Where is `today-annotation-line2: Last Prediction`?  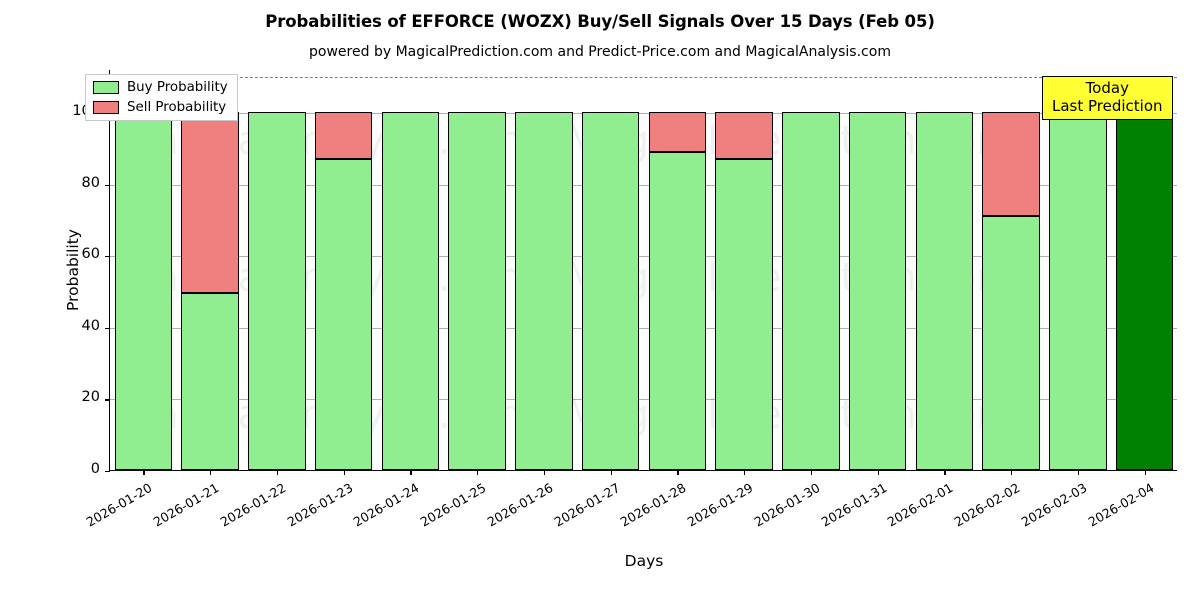 today-annotation-line2: Last Prediction is located at coordinates (1107, 105).